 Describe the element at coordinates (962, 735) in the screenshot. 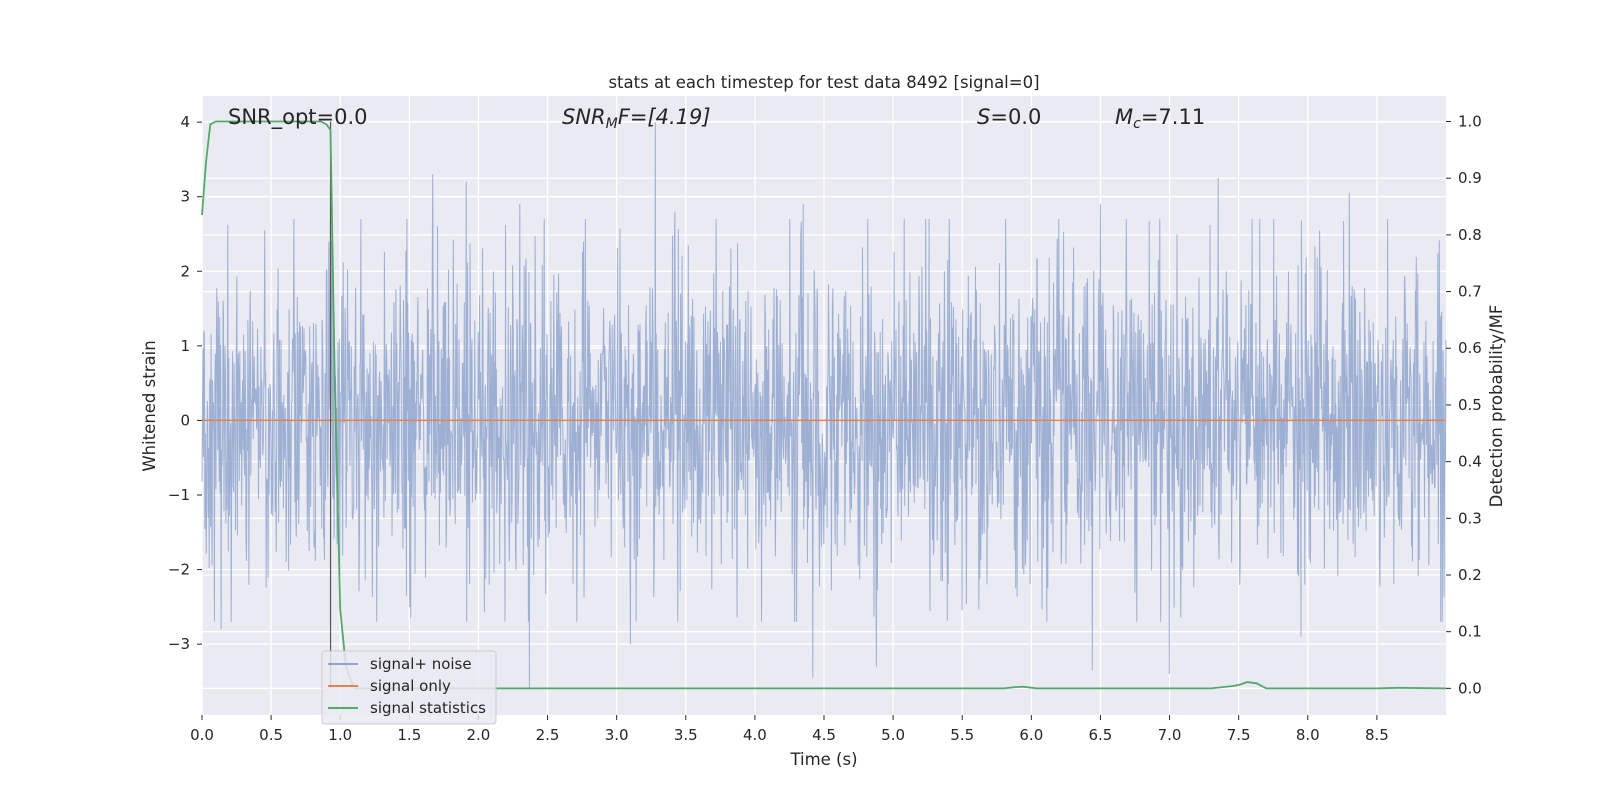

I see `x-tick-label: 5.5` at that location.